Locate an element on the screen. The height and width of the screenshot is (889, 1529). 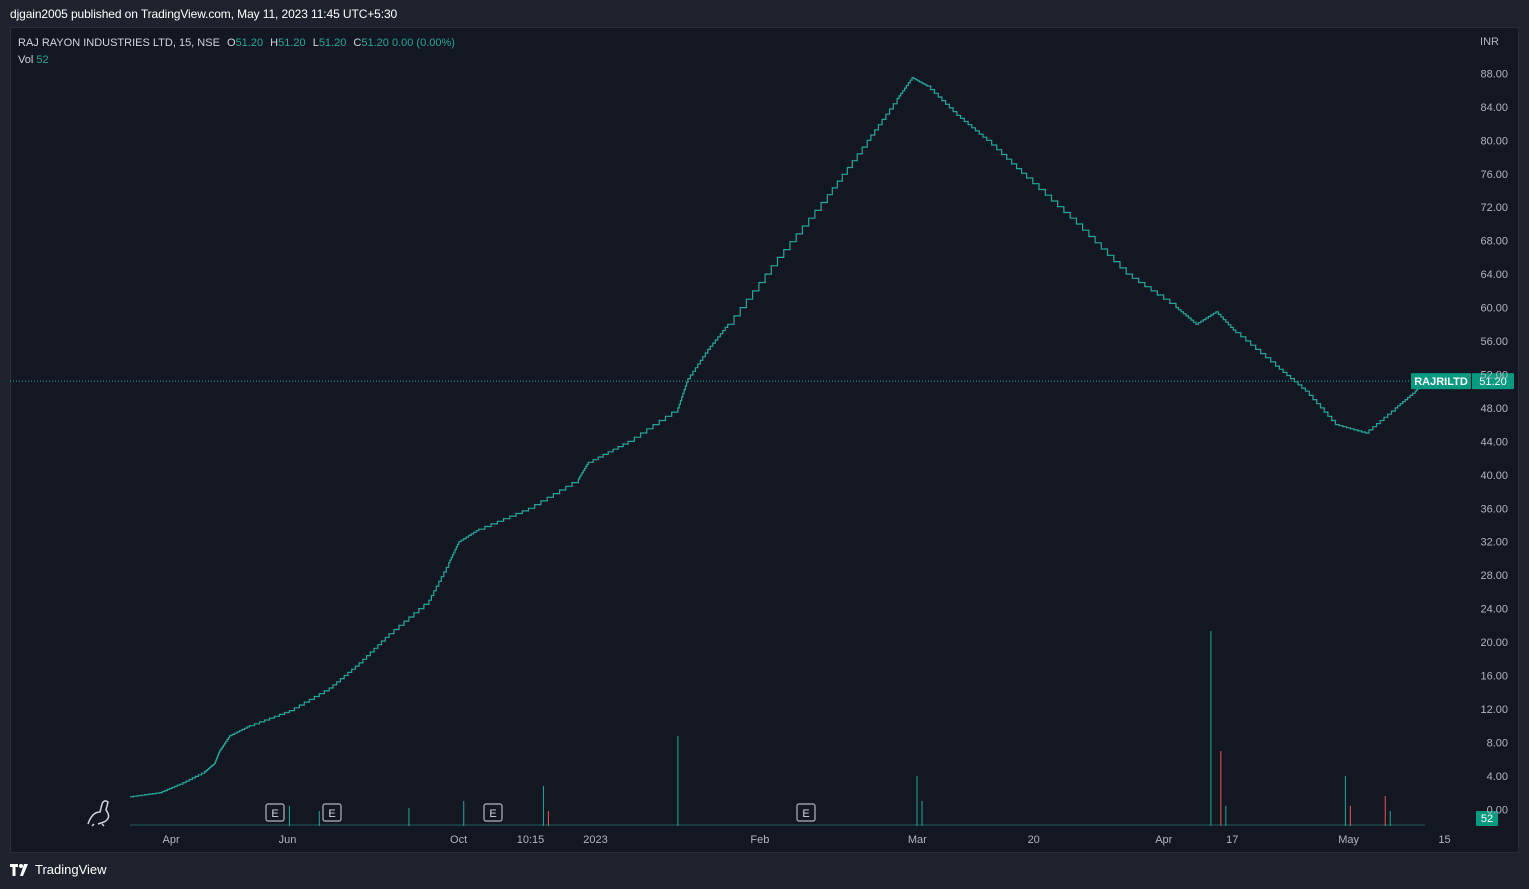
tradingview-logo-icon is located at coordinates (19, 869).